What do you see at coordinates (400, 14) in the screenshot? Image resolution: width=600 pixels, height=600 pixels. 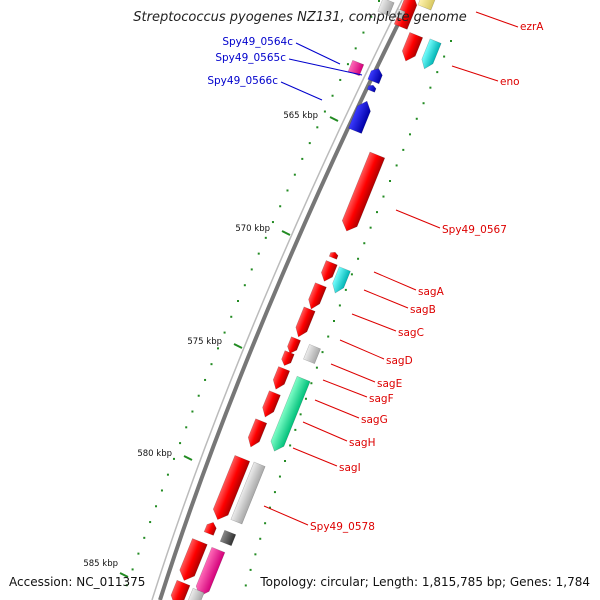 I see `gene-feature-lav-top` at bounding box center [400, 14].